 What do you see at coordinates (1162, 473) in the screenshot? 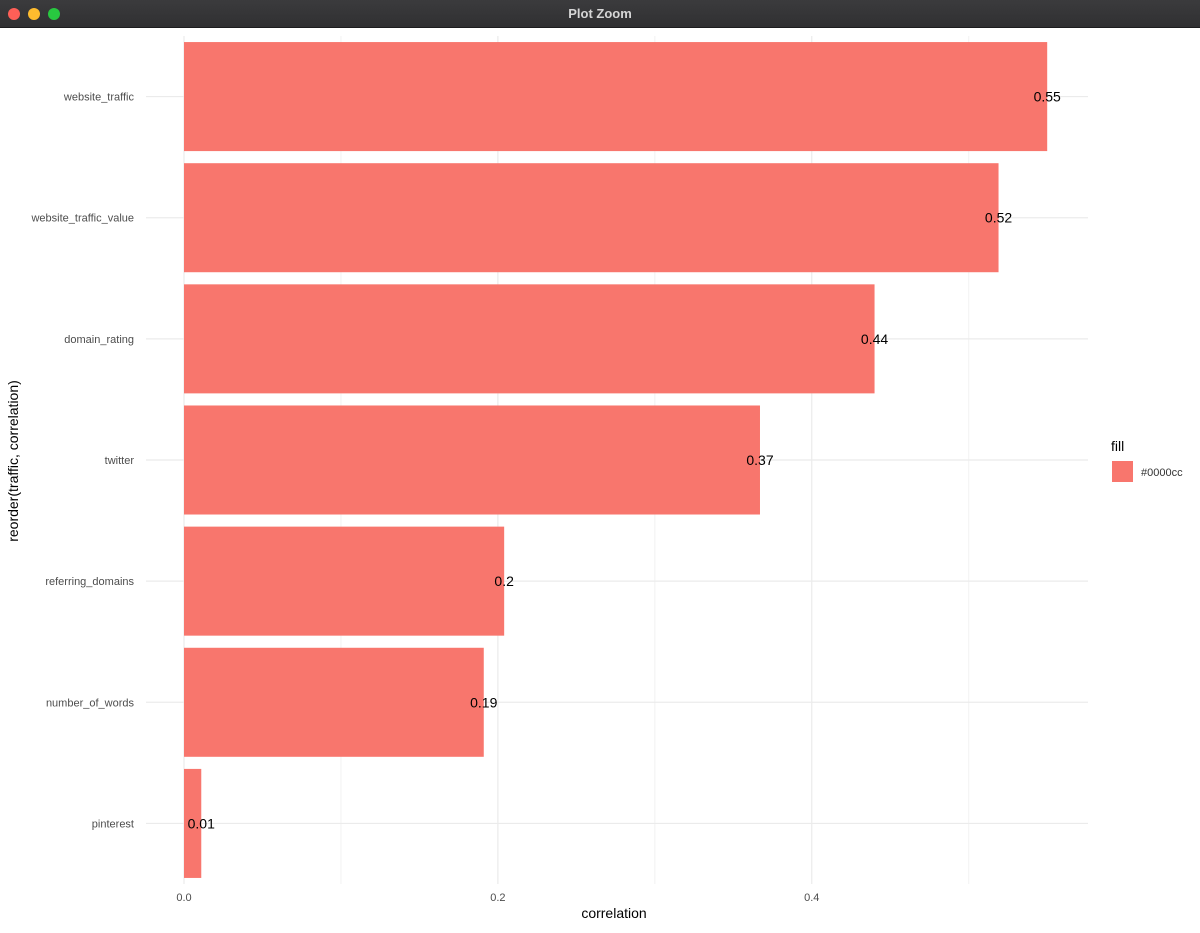
I see `legend-entry-label: #0000cc` at bounding box center [1162, 473].